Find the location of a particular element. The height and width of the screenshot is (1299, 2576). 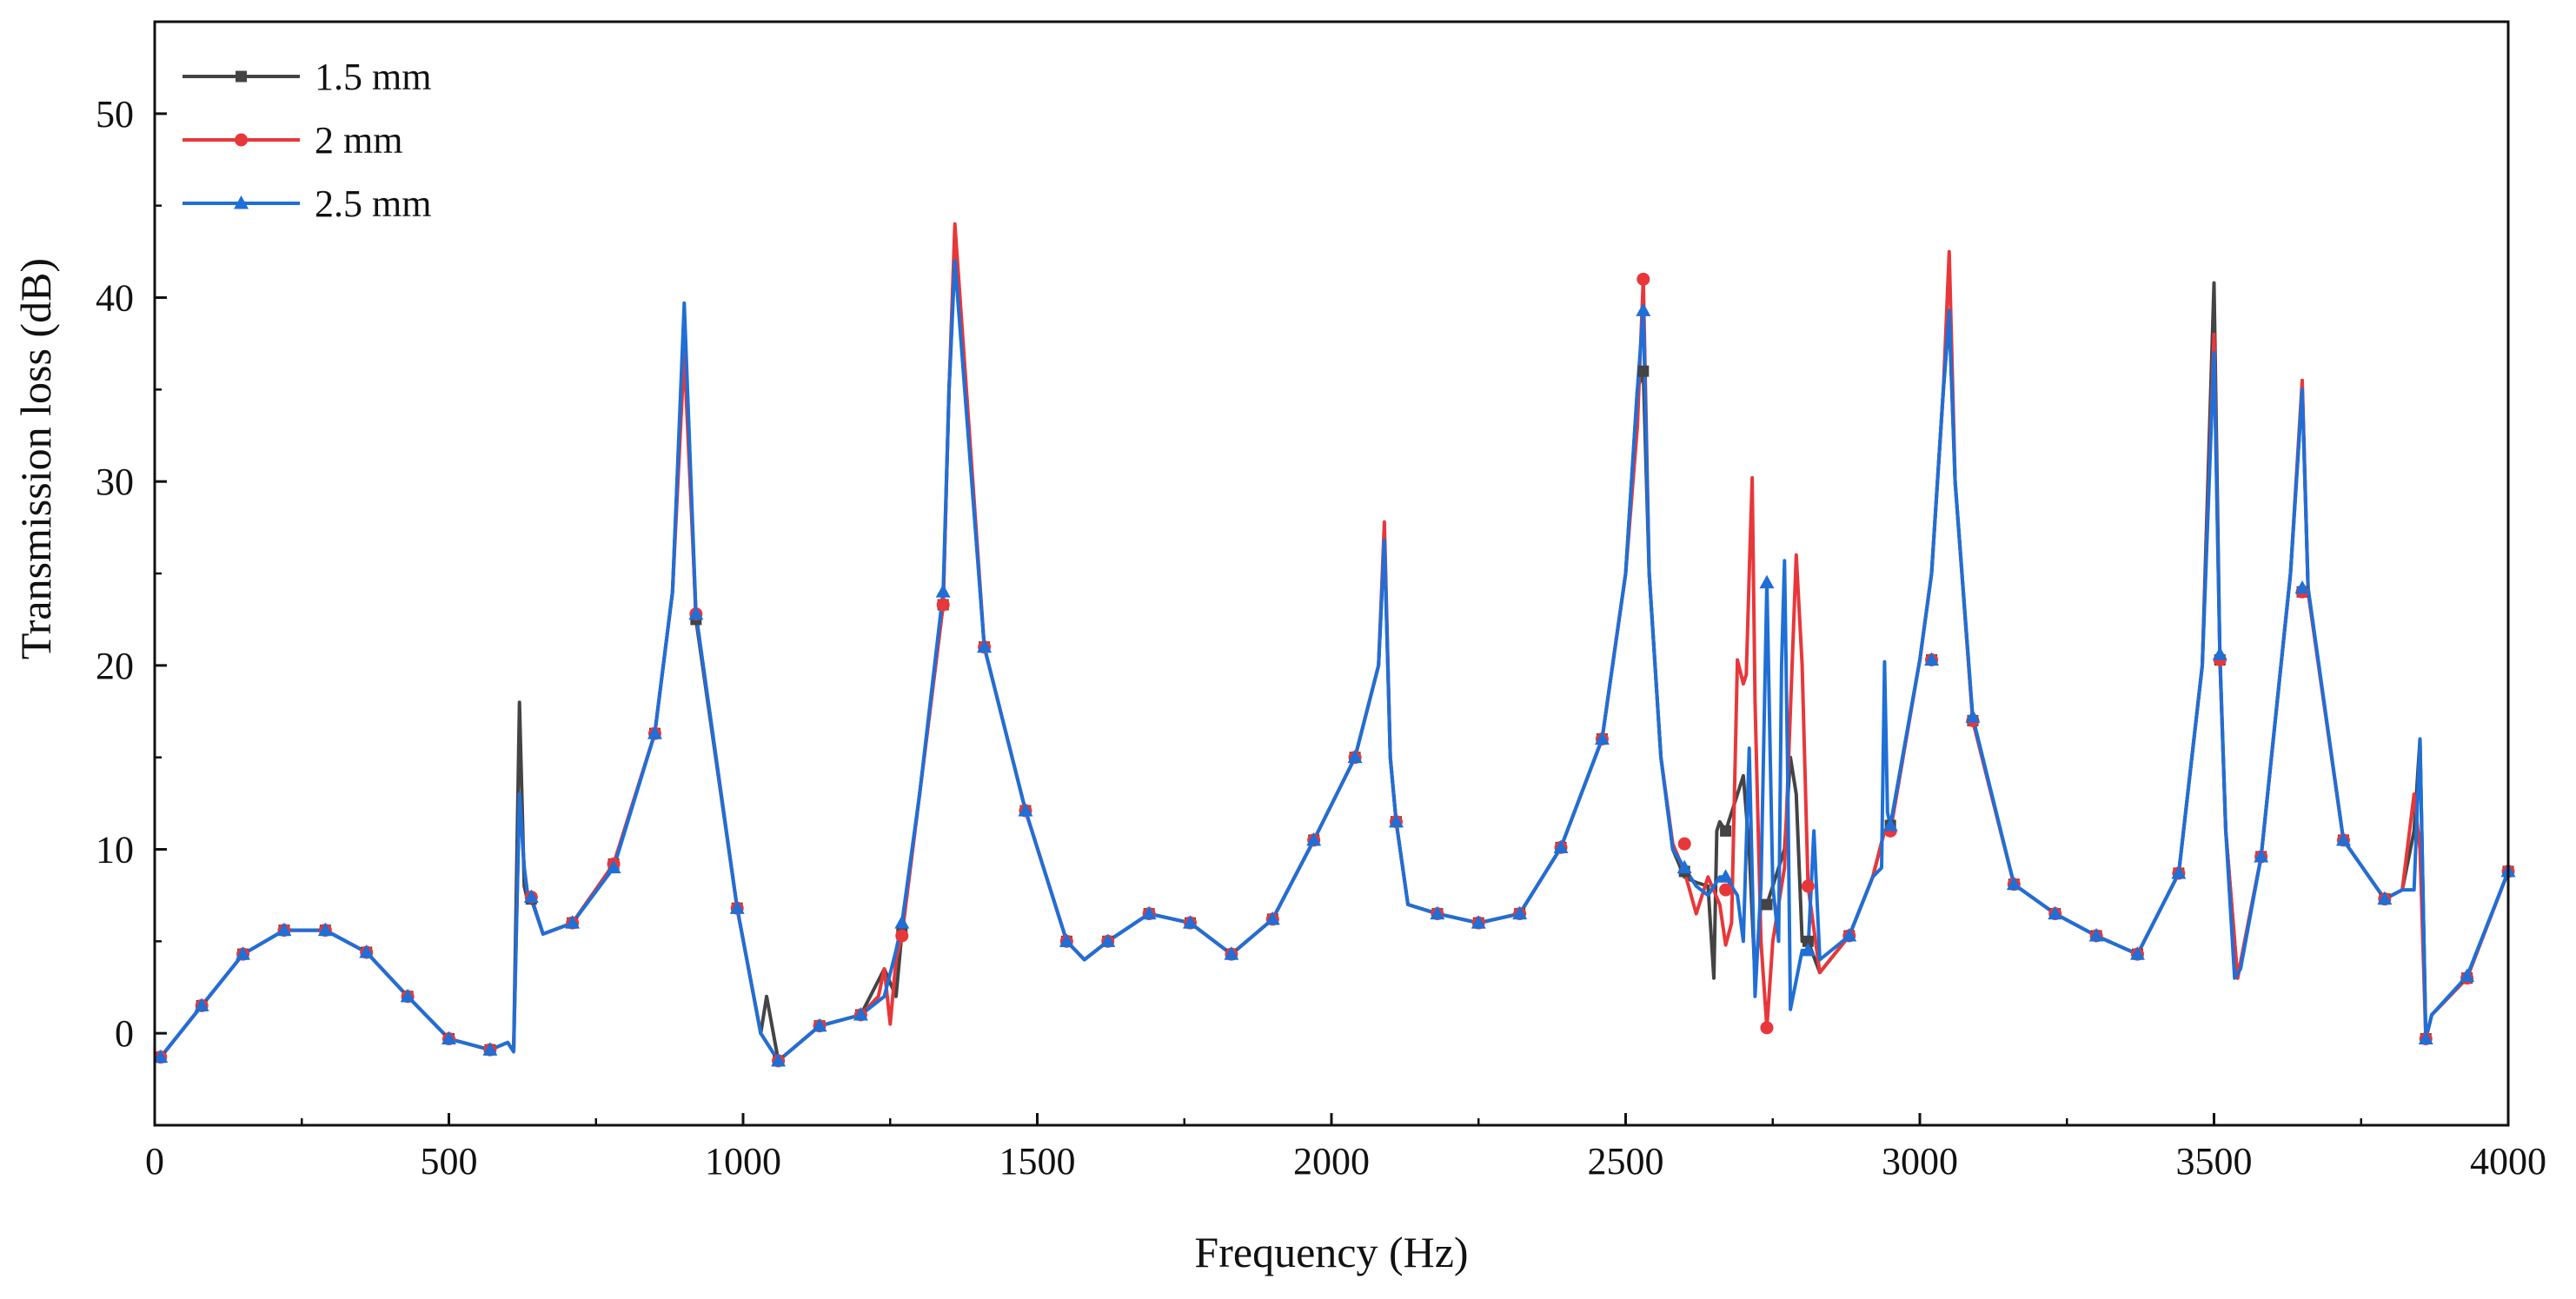

y-tick-label: 40 is located at coordinates (115, 298).